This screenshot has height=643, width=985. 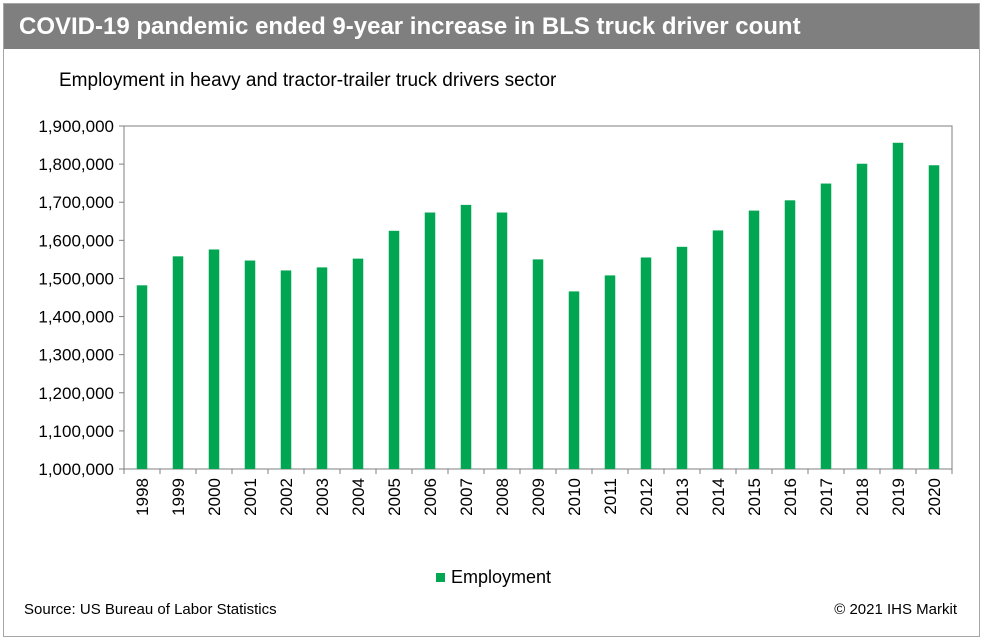 I want to click on y-tick-label: 1,800,000, so click(x=76, y=164).